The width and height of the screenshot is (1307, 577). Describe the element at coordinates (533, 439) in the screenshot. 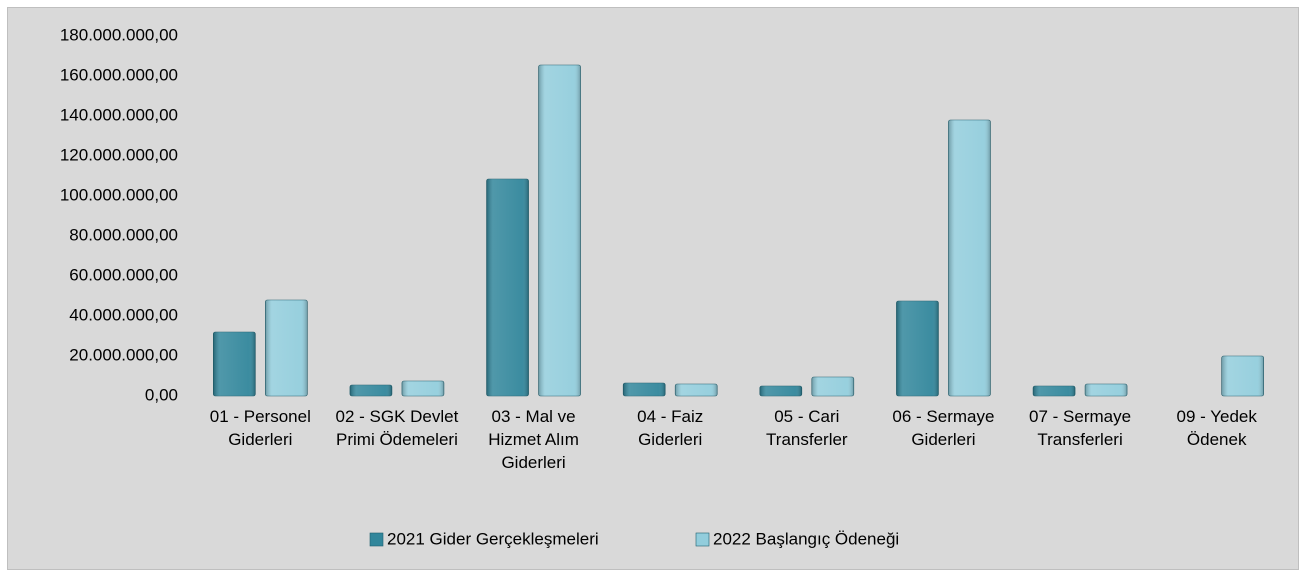

I see `x-tick-label: 03 - Mal ve Hizmet Alım Giderleri` at that location.